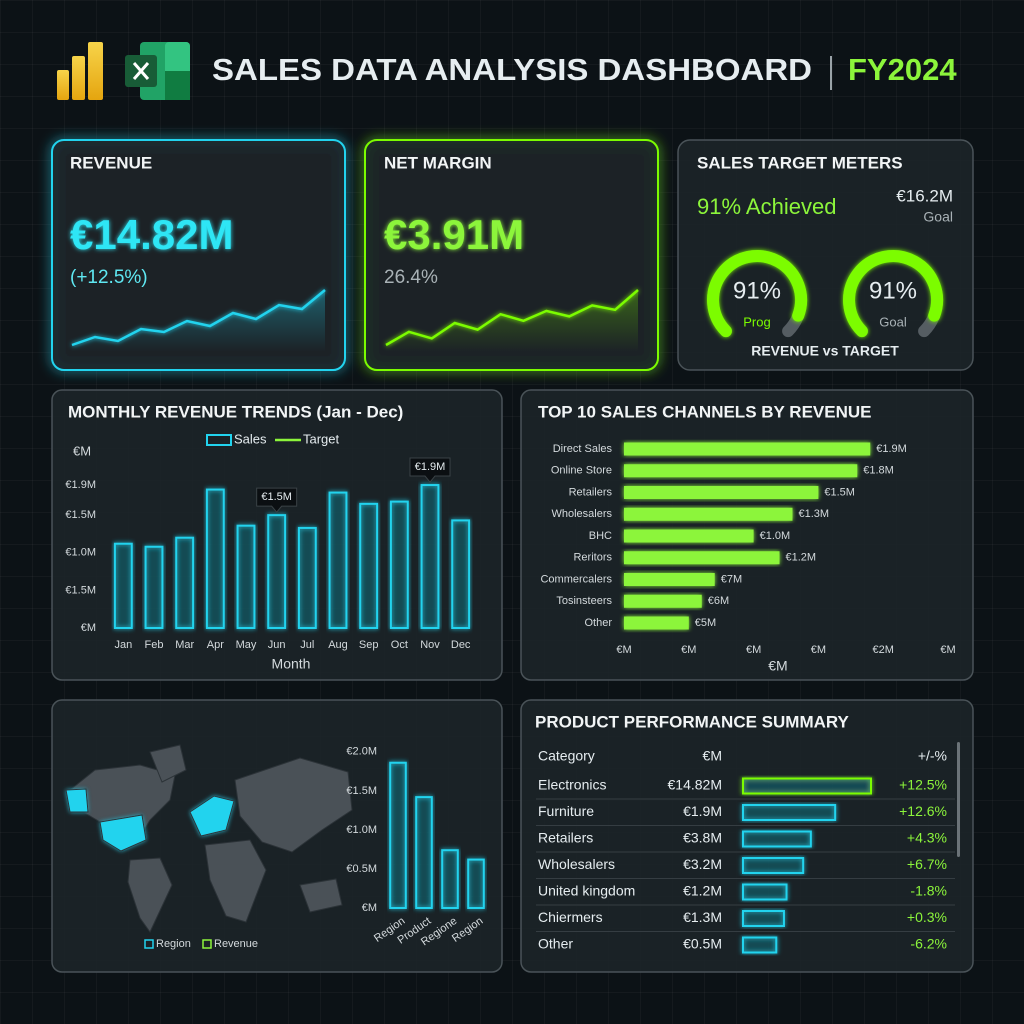 The height and width of the screenshot is (1024, 1024). What do you see at coordinates (566, 756) in the screenshot?
I see `table-header: Category` at bounding box center [566, 756].